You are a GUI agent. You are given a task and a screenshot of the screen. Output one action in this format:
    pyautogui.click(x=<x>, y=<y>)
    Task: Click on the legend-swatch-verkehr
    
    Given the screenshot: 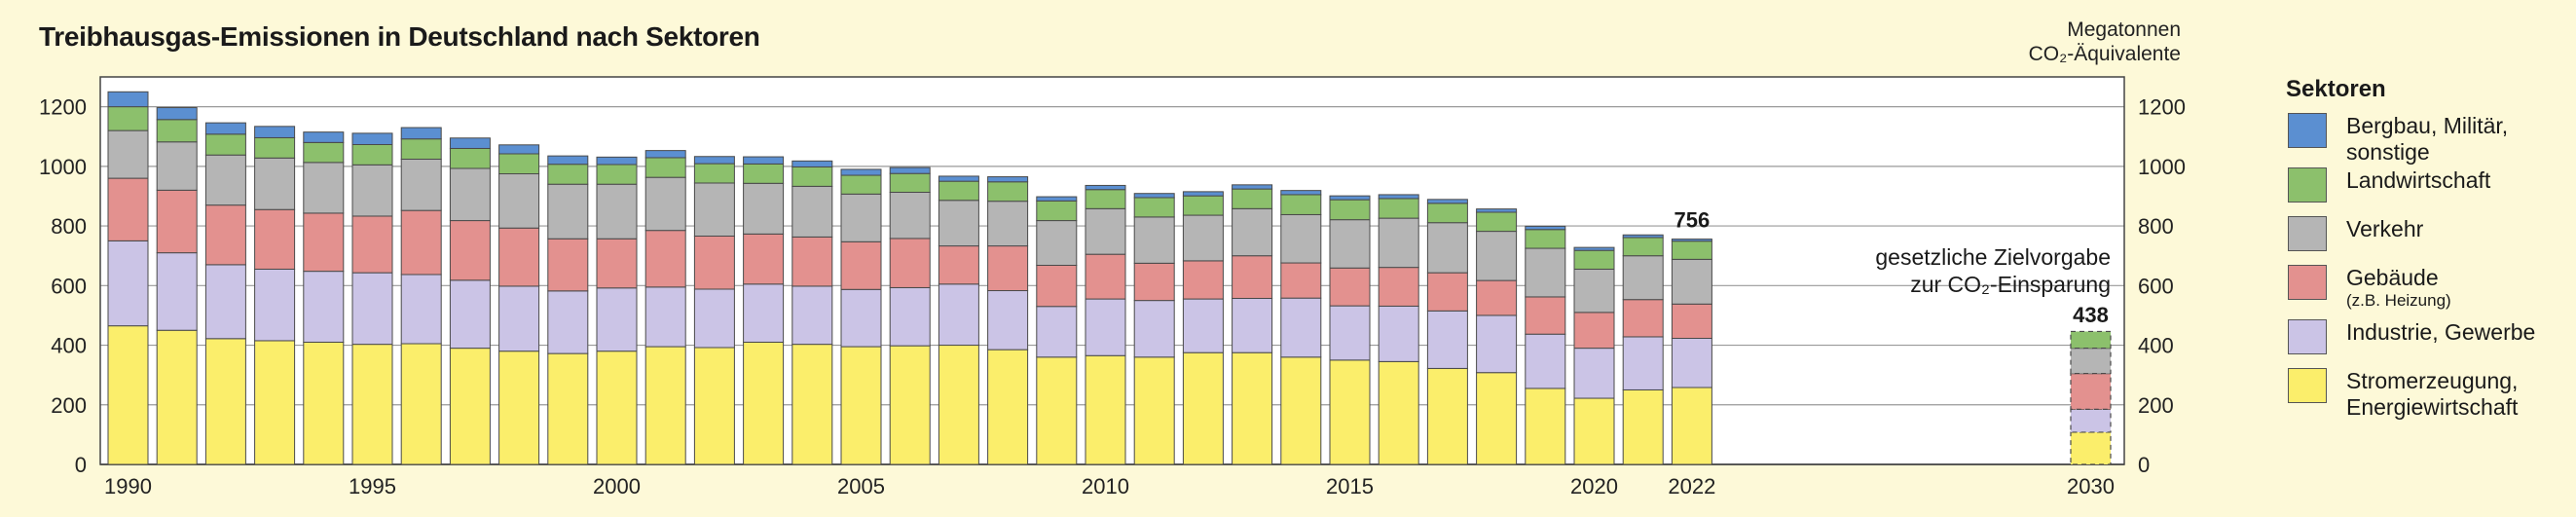 What is the action you would take?
    pyautogui.click(x=2307, y=233)
    